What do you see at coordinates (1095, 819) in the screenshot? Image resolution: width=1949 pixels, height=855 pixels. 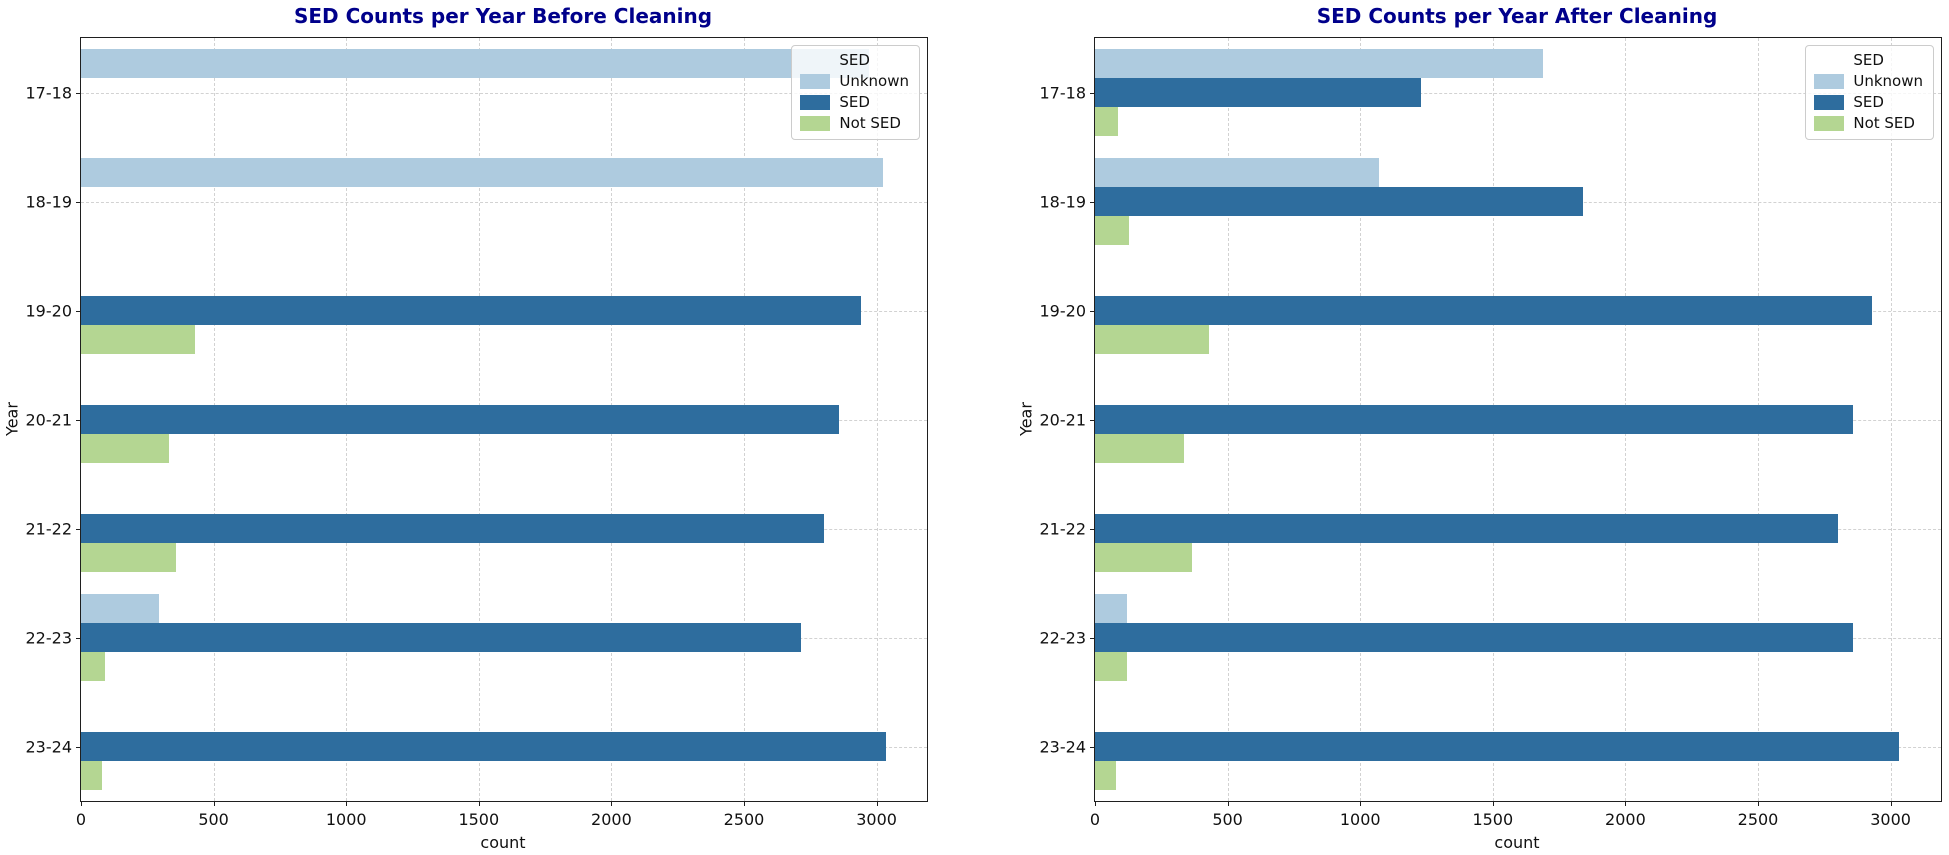 I see `x-tick-label: 0` at bounding box center [1095, 819].